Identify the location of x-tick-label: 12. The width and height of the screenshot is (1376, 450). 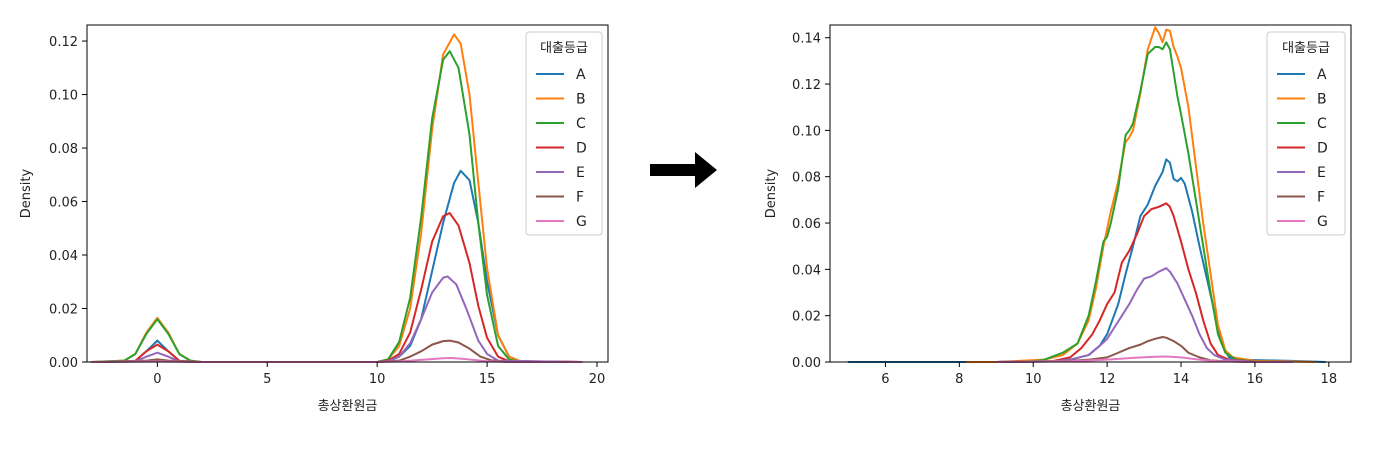
(1107, 379).